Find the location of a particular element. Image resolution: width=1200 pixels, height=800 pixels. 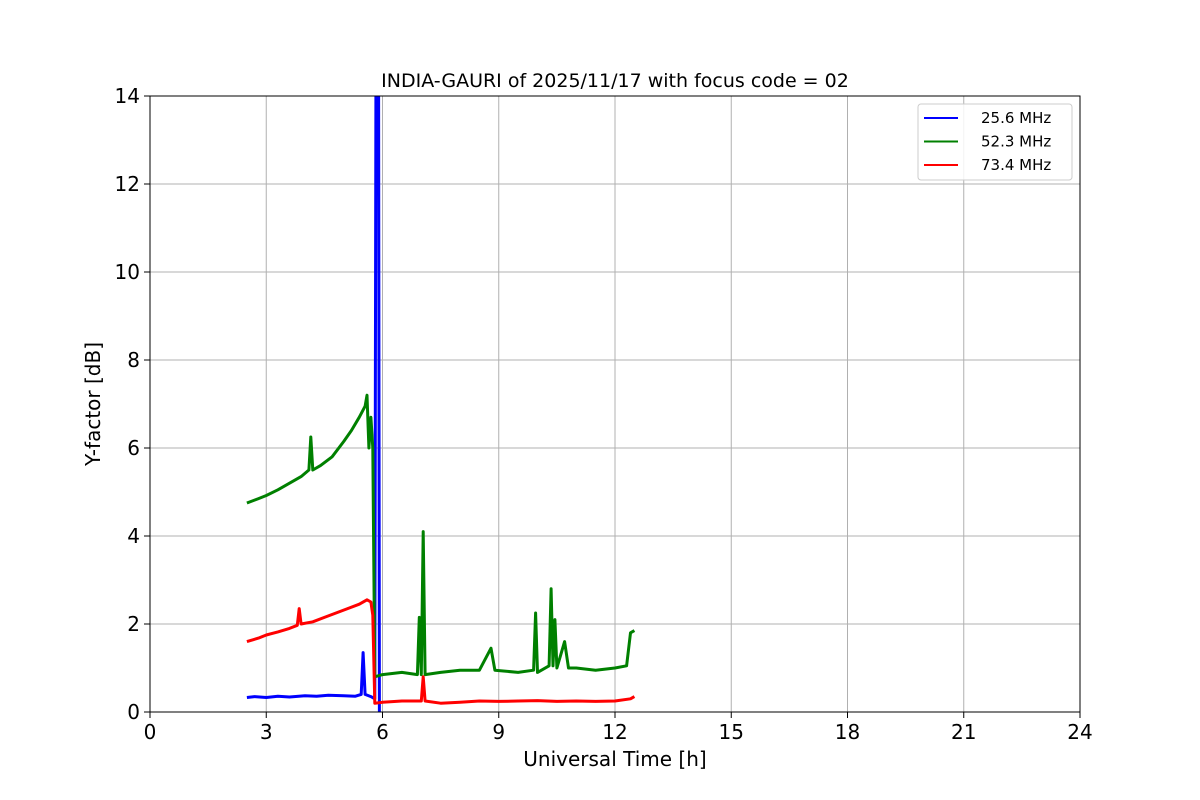

y-axis-label: Y-factor [dB] is located at coordinates (93, 404).